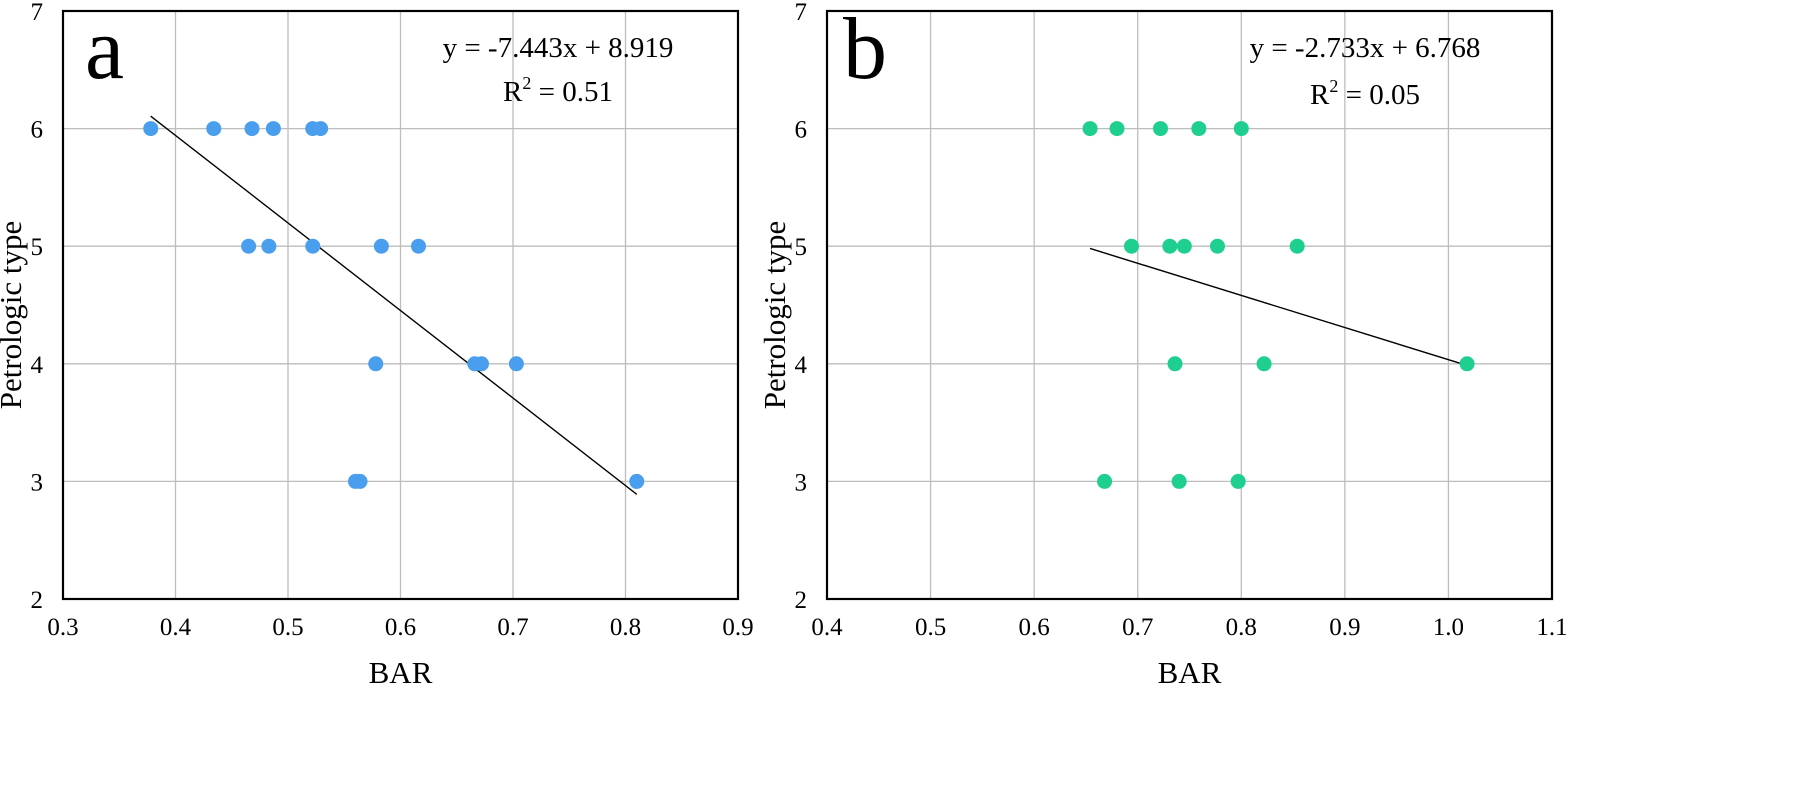  I want to click on r-squared-value: = 0.51, so click(572, 92).